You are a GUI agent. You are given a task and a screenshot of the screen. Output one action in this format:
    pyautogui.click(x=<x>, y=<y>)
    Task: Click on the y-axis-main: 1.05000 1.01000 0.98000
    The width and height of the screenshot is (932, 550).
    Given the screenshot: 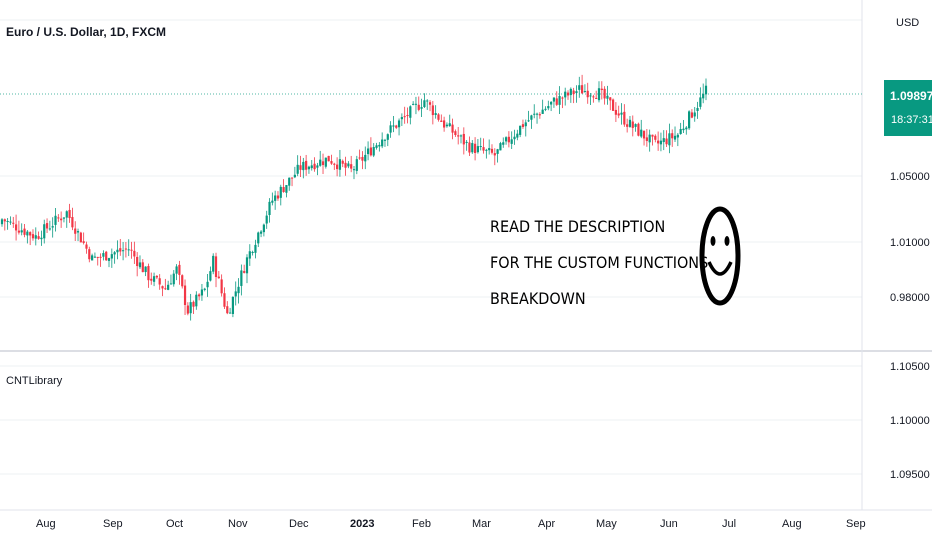 What is the action you would take?
    pyautogui.click(x=910, y=237)
    